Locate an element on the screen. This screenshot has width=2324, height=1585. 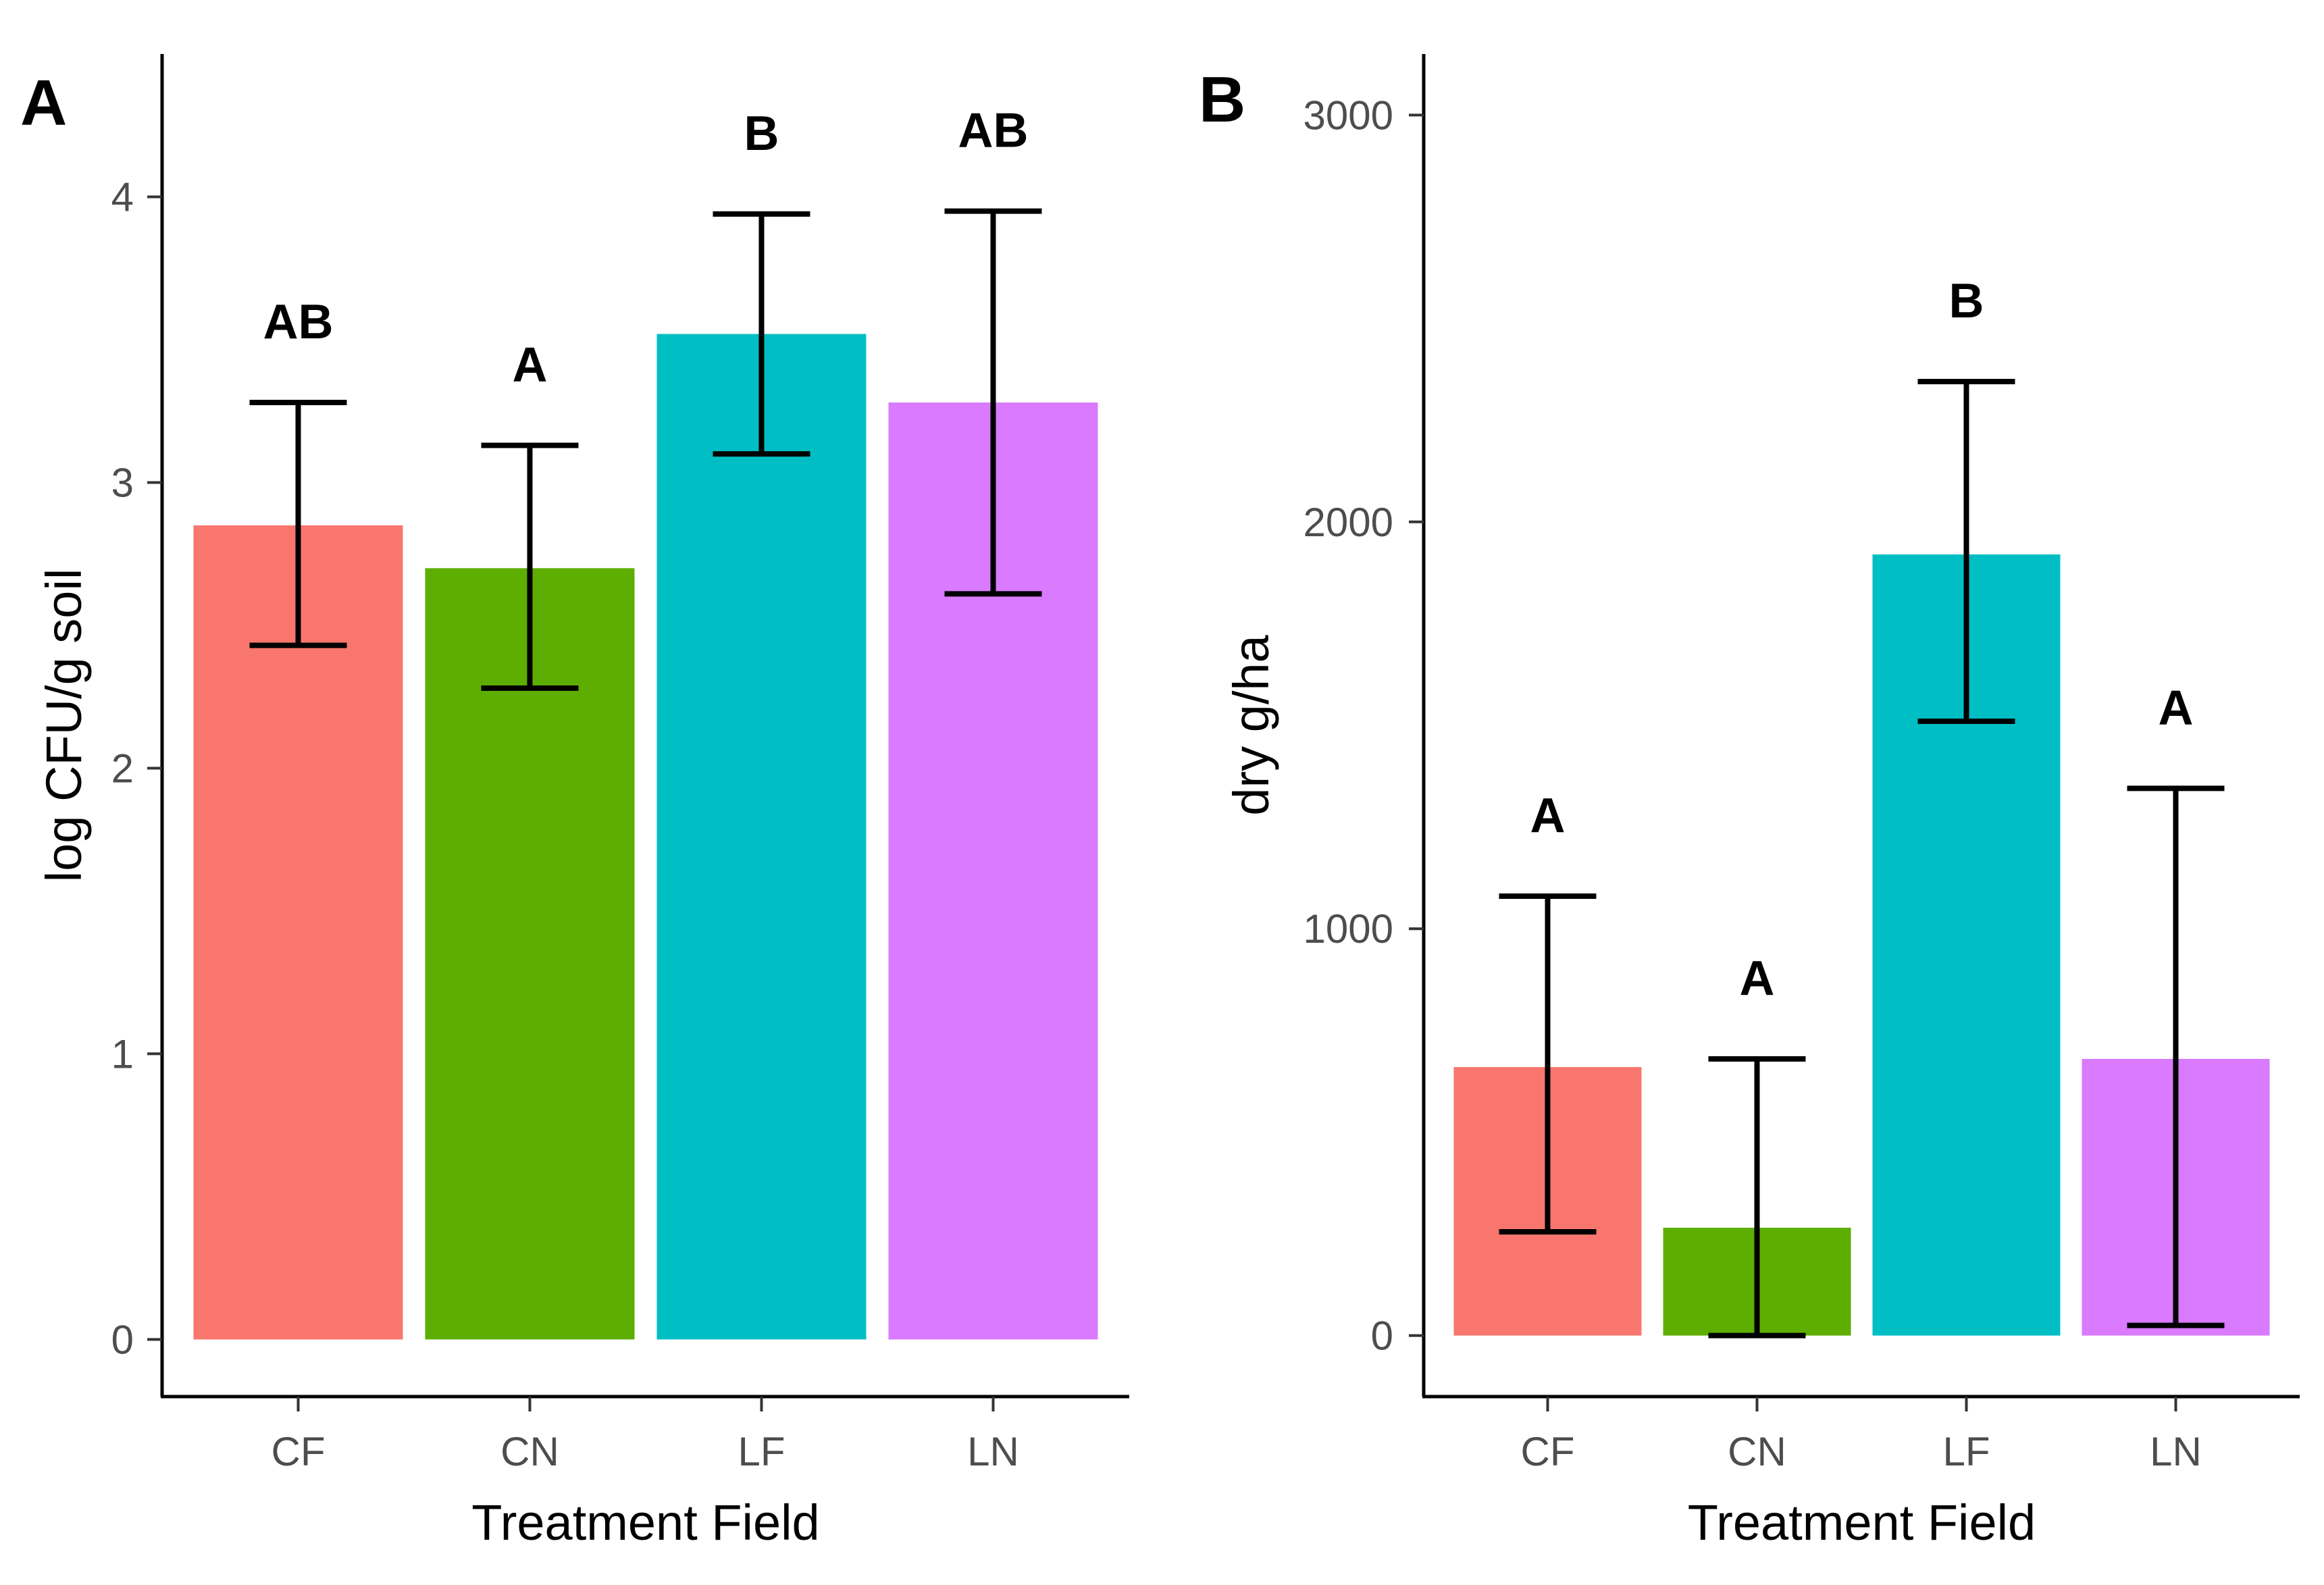
panel-tag: B is located at coordinates (1222, 99).